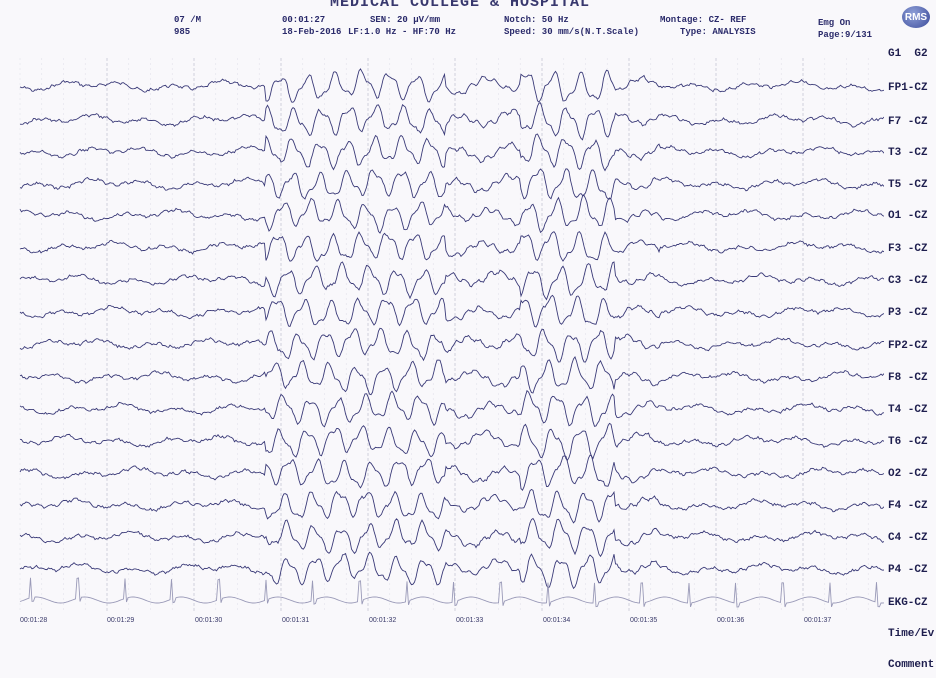  I want to click on record-type: Type: ANALYSIS, so click(718, 32).